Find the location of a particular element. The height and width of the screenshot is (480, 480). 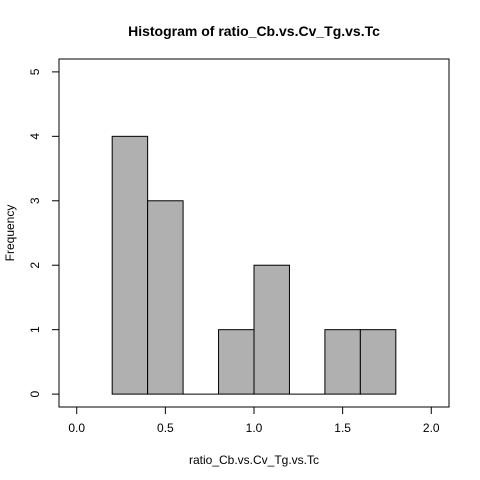

y-tick-label-0: 0 is located at coordinates (35, 393).